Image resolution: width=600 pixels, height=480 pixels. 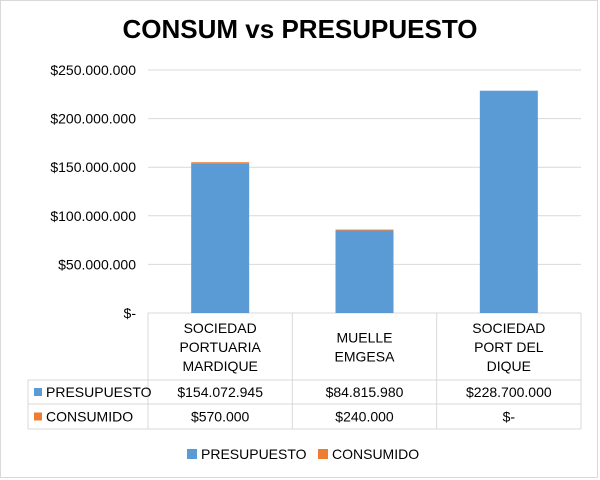 What do you see at coordinates (364, 338) in the screenshot?
I see `category-label: MUELLE` at bounding box center [364, 338].